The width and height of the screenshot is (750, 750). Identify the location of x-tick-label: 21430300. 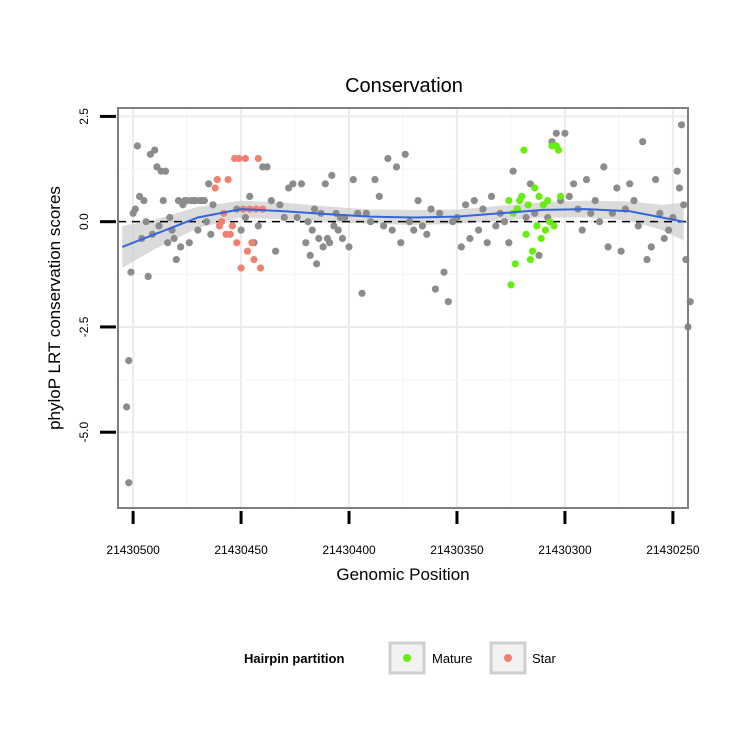
(565, 550).